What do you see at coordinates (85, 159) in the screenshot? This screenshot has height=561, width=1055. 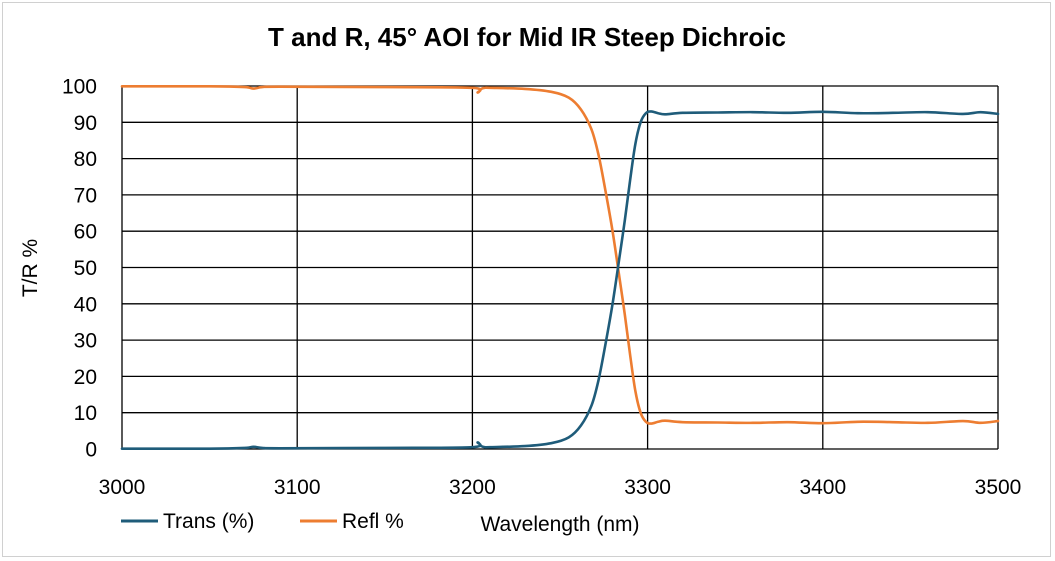 I see `y-tick-label: 80` at bounding box center [85, 159].